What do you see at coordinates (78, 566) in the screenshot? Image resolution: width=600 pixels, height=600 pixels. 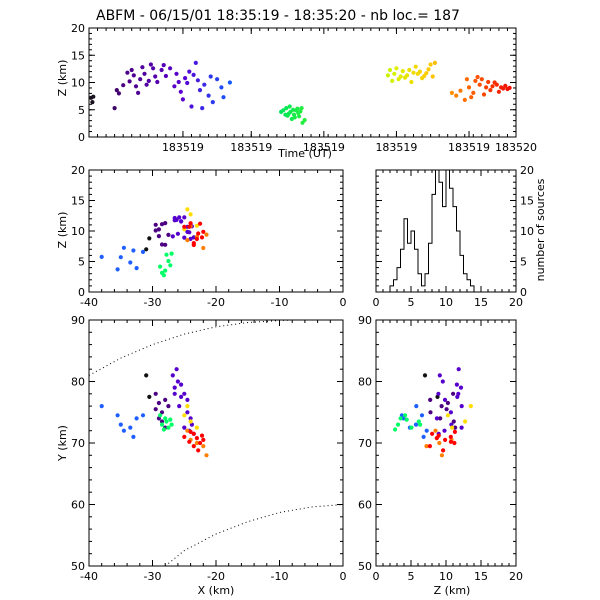 I see `xy-y-tick-label: 50` at bounding box center [78, 566].